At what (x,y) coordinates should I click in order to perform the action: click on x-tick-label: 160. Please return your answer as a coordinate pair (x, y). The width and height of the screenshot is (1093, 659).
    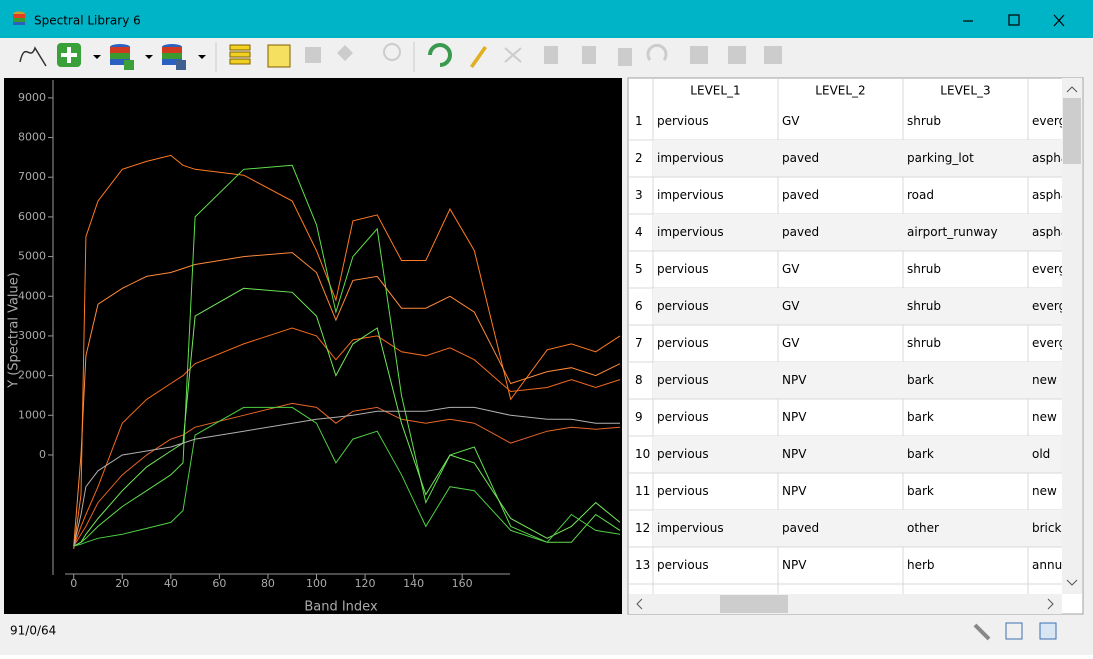
    Looking at the image, I should click on (462, 583).